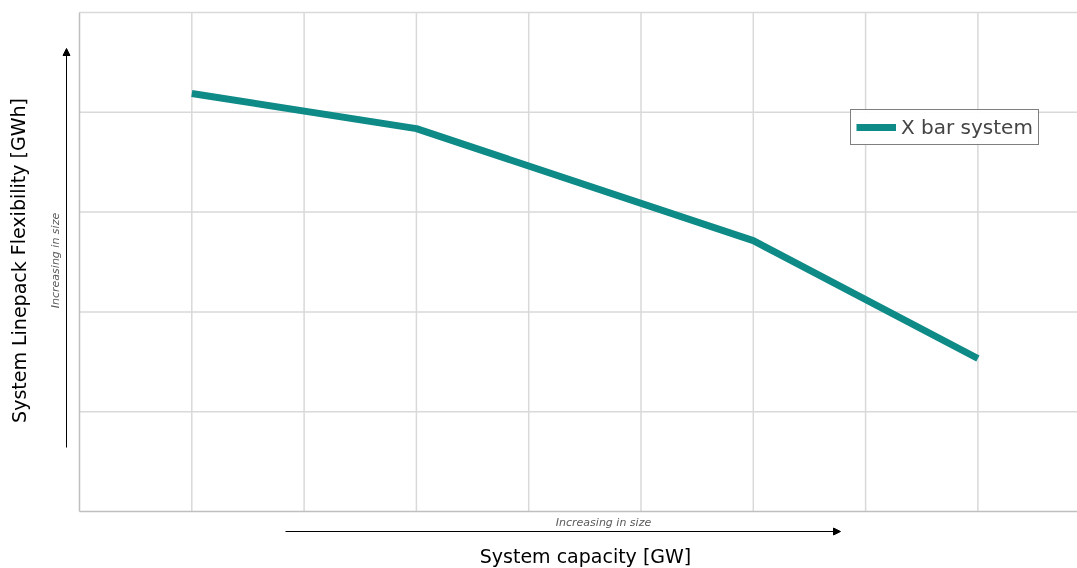 The height and width of the screenshot is (568, 1077). I want to click on x-axis-title: System capacity [GW], so click(585, 555).